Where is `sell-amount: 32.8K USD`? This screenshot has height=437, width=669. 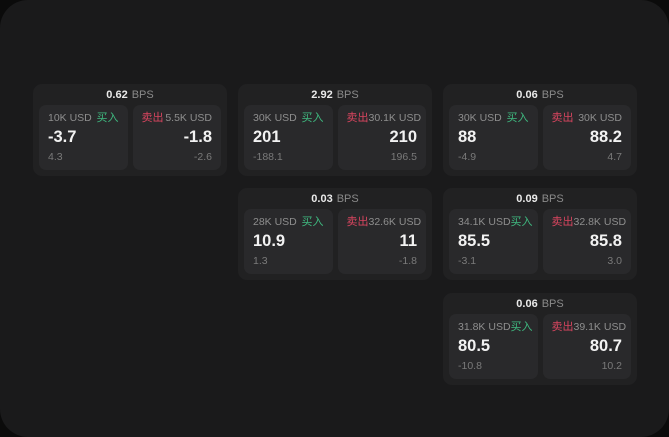
sell-amount: 32.8K USD is located at coordinates (600, 222).